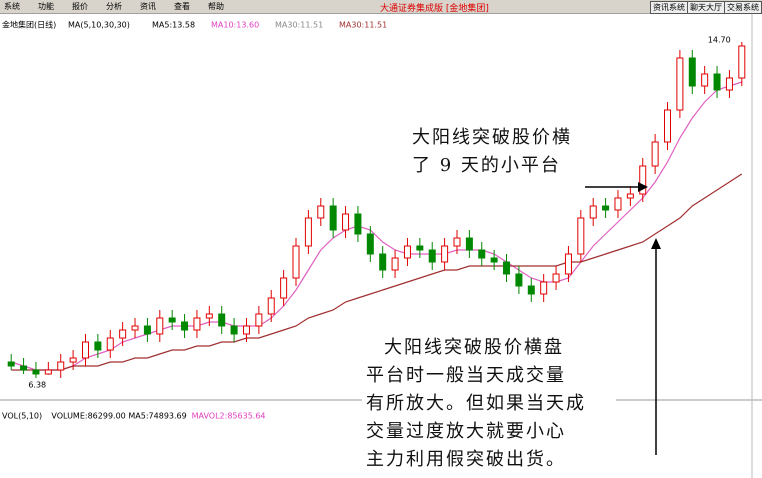  I want to click on toolbar-button: 交易系统, so click(743, 7).